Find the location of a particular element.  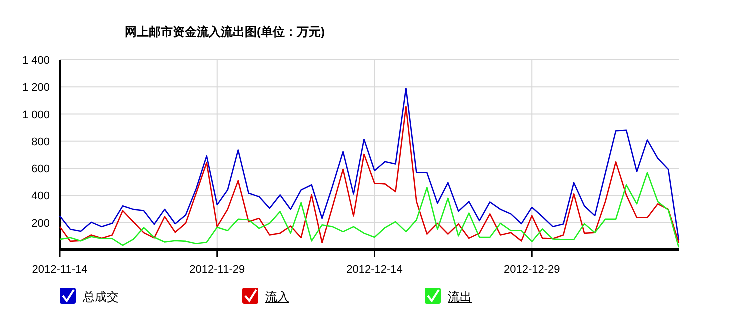

legend-label: 流出 is located at coordinates (460, 297).